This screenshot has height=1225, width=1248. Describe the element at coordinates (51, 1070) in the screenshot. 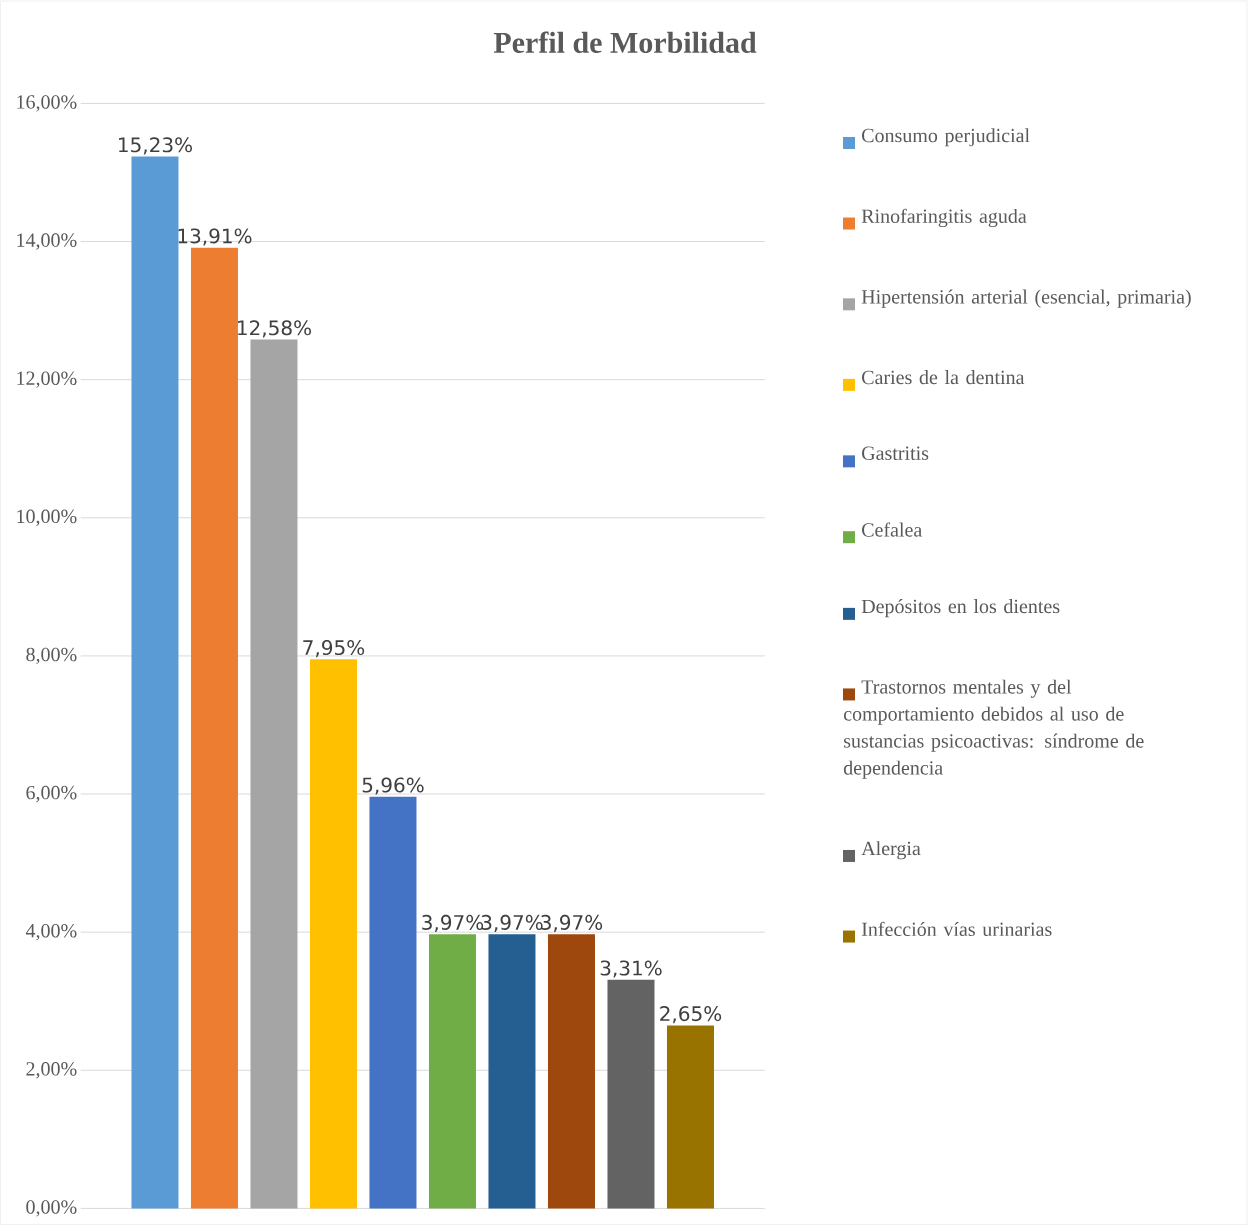

I see `y-tick-label: 2,00%` at that location.